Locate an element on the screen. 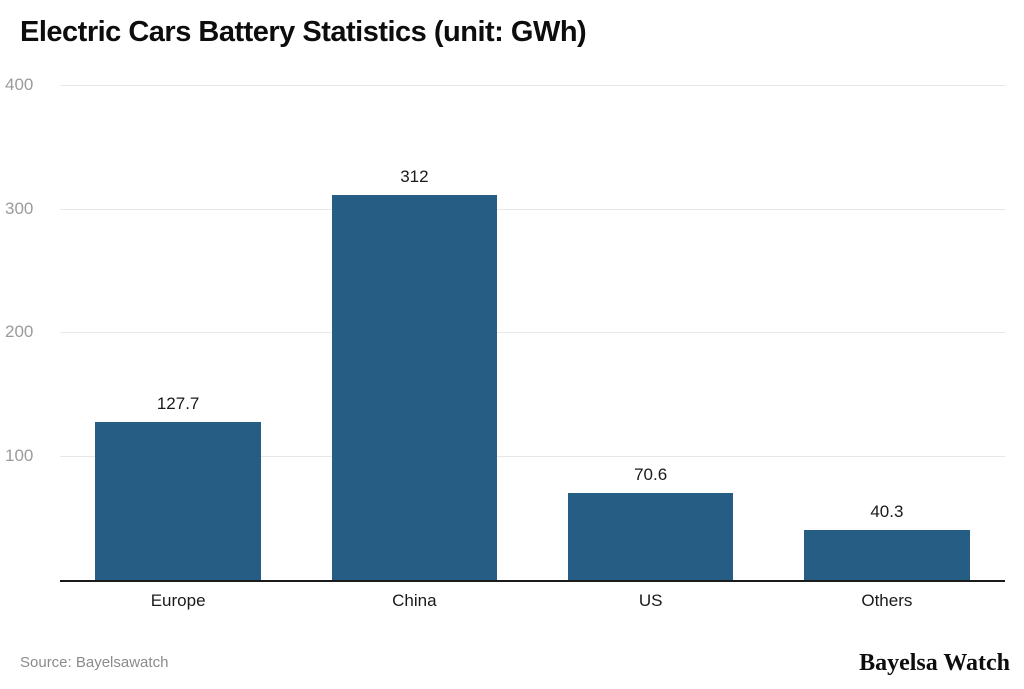 This screenshot has width=1024, height=689. y-tick-label: 100 is located at coordinates (19, 455).